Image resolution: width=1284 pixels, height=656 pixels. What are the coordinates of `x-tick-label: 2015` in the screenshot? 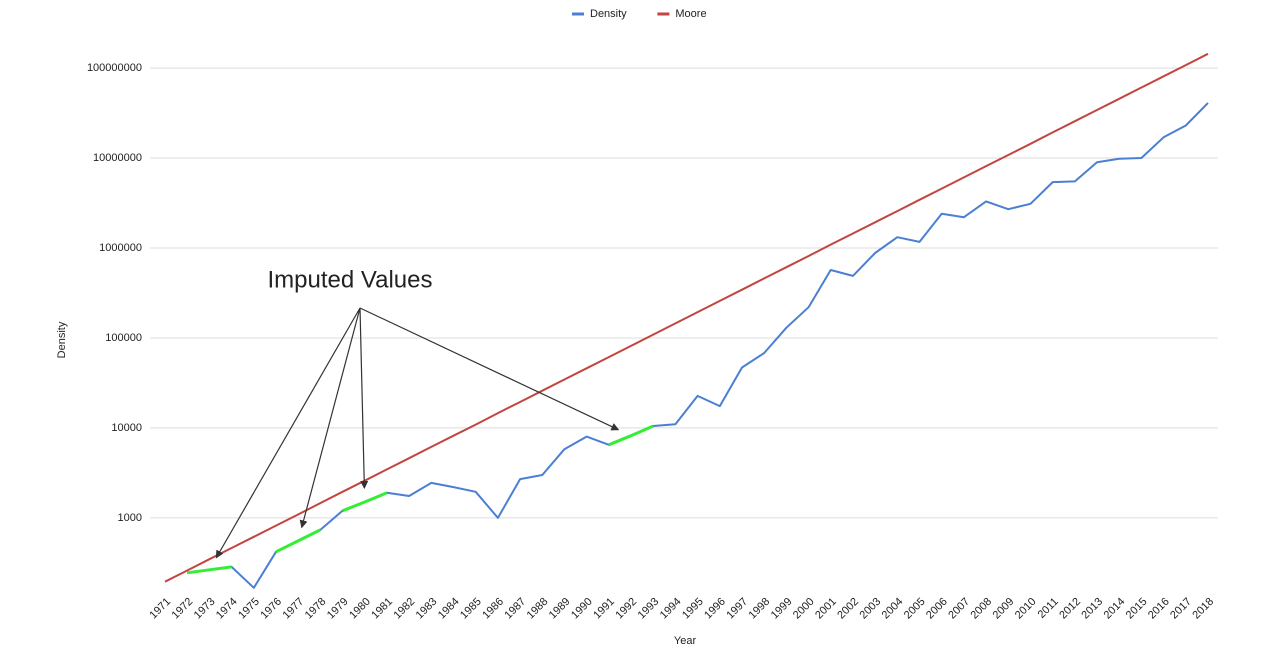 It's located at (1137, 609).